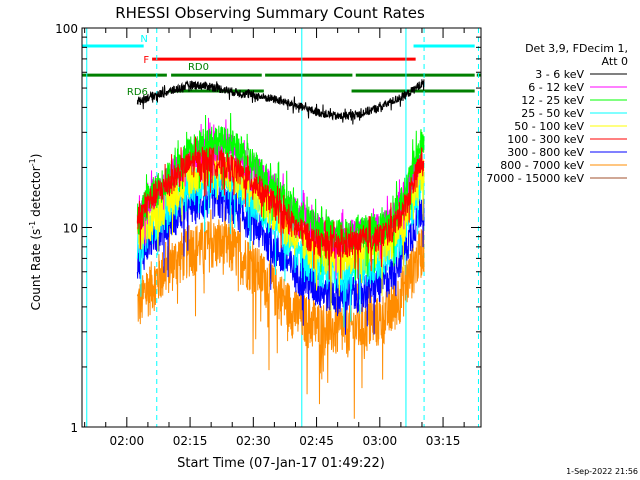  Describe the element at coordinates (556, 87) in the screenshot. I see `legend-entry-label: 6 - 12 keV` at that location.